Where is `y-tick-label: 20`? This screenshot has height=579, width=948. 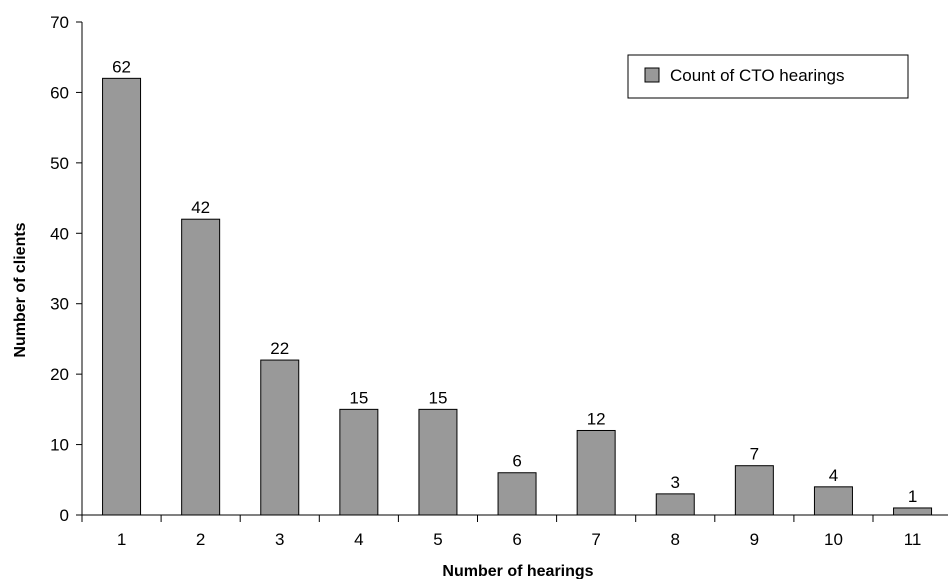 y-tick-label: 20 is located at coordinates (59, 374).